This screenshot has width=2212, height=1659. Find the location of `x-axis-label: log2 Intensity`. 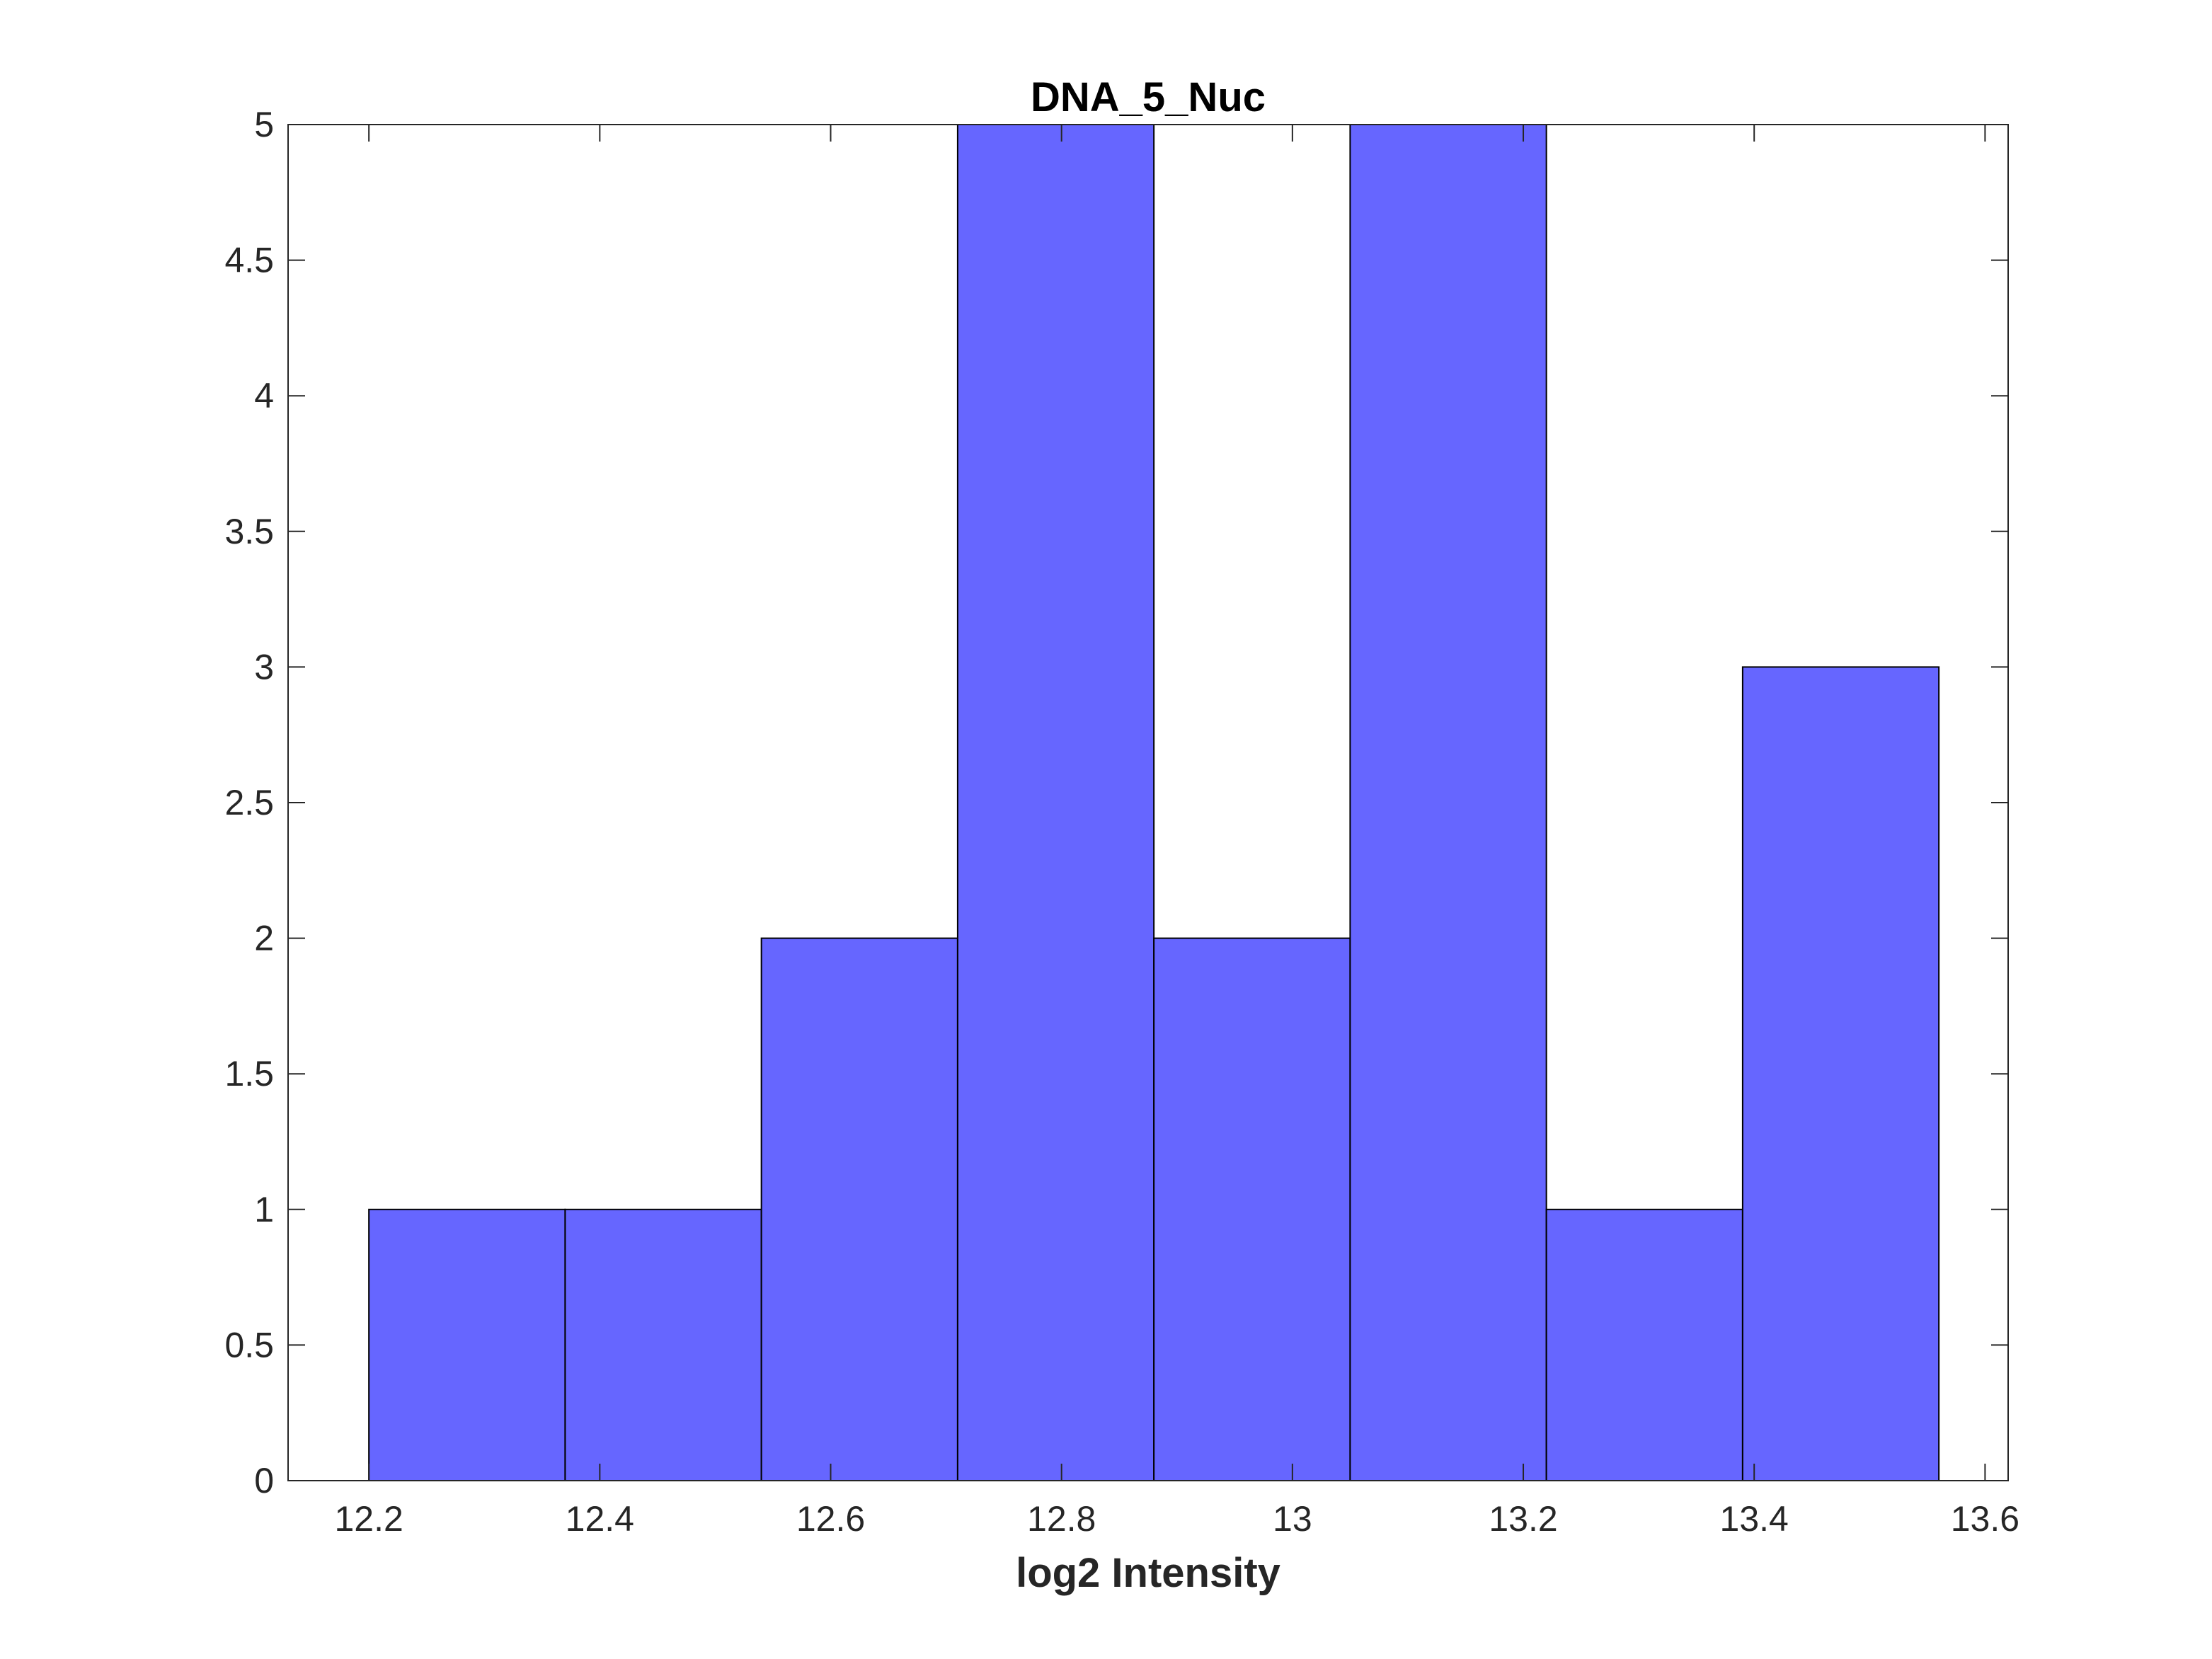

x-axis-label: log2 Intensity is located at coordinates (1148, 1573).